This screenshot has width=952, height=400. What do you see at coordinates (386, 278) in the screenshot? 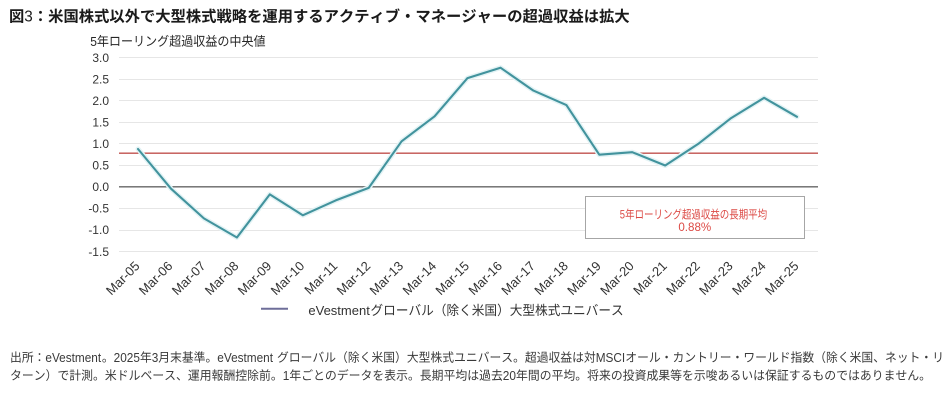
I see `svg-text: Mar-13` at bounding box center [386, 278].